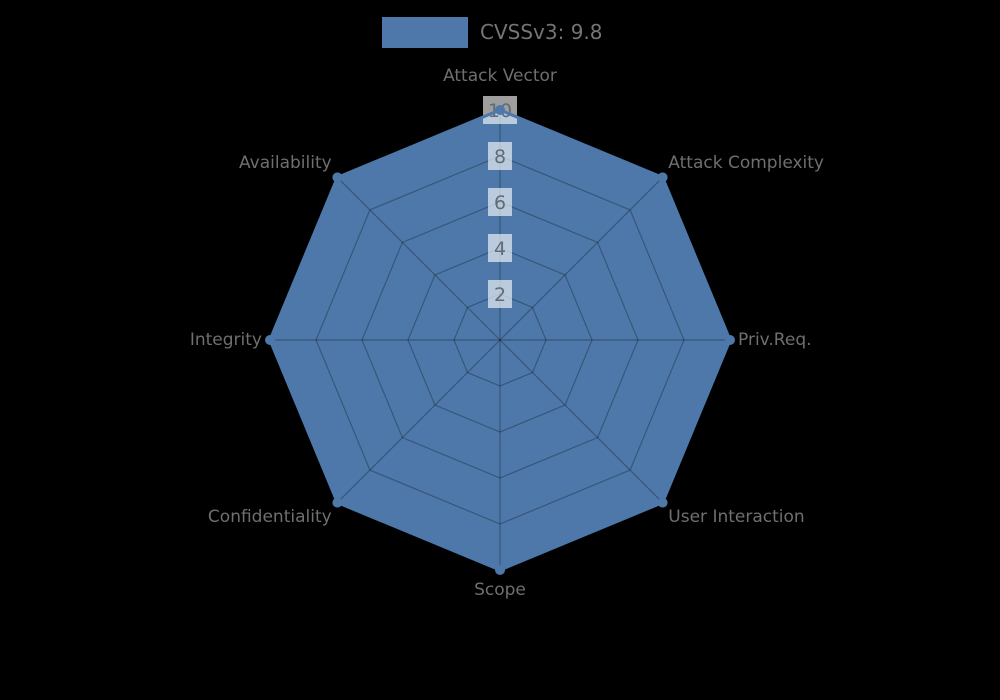  I want to click on axis-label-integrity: Integrity, so click(226, 340).